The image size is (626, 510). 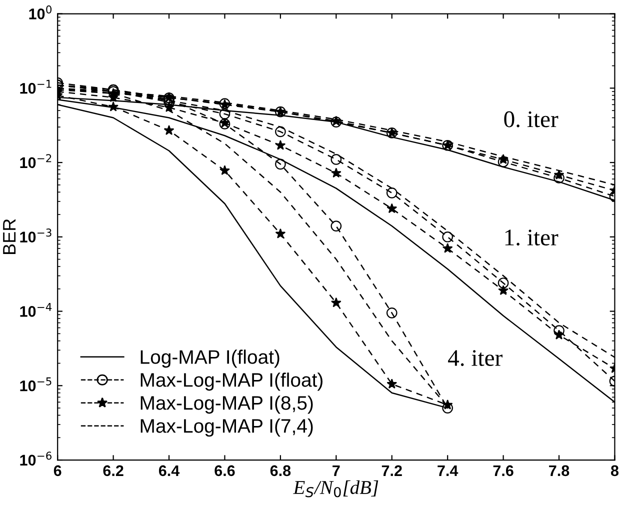 I want to click on x-tick-label: 6.8, so click(x=280, y=470).